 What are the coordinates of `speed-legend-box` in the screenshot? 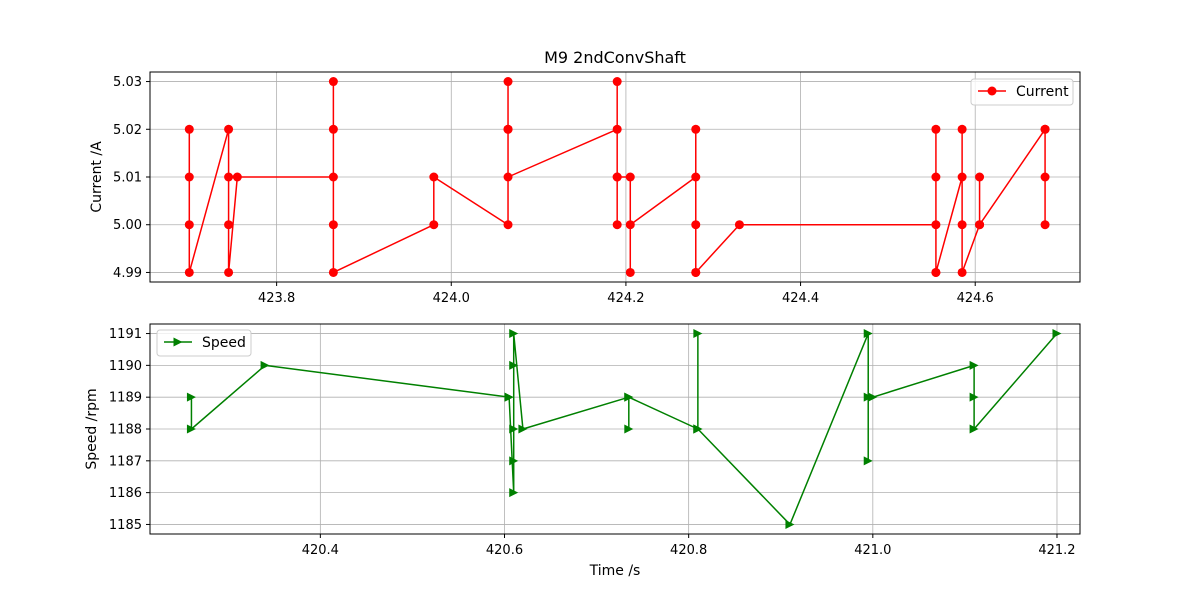 It's located at (204, 343).